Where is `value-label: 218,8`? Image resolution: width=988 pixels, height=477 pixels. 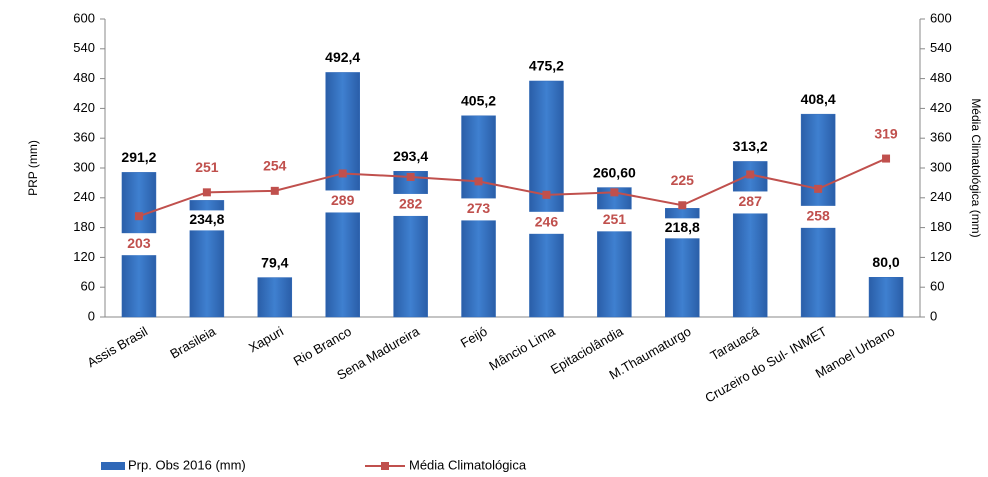 value-label: 218,8 is located at coordinates (682, 227).